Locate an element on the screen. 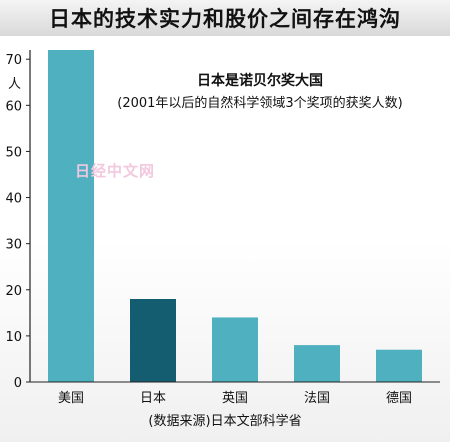 The height and width of the screenshot is (442, 450). x-tick-label: 日本 is located at coordinates (153, 398).